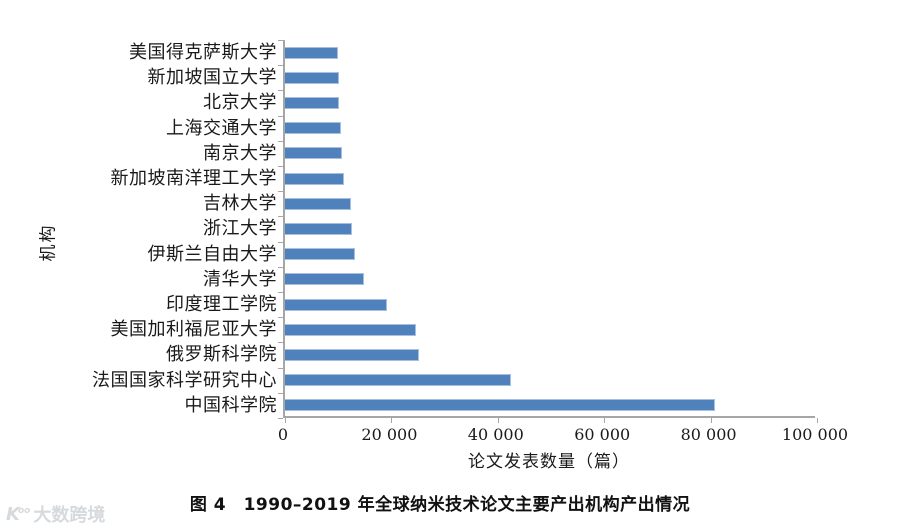  What do you see at coordinates (221, 128) in the screenshot?
I see `category-label: 上海交通大学` at bounding box center [221, 128].